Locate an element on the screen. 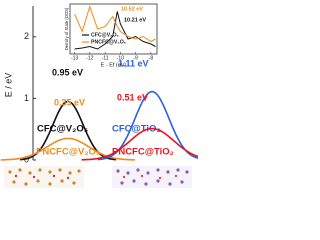 This screenshot has width=320, height=240. y-axis-label: E / eV is located at coordinates (8, 85).